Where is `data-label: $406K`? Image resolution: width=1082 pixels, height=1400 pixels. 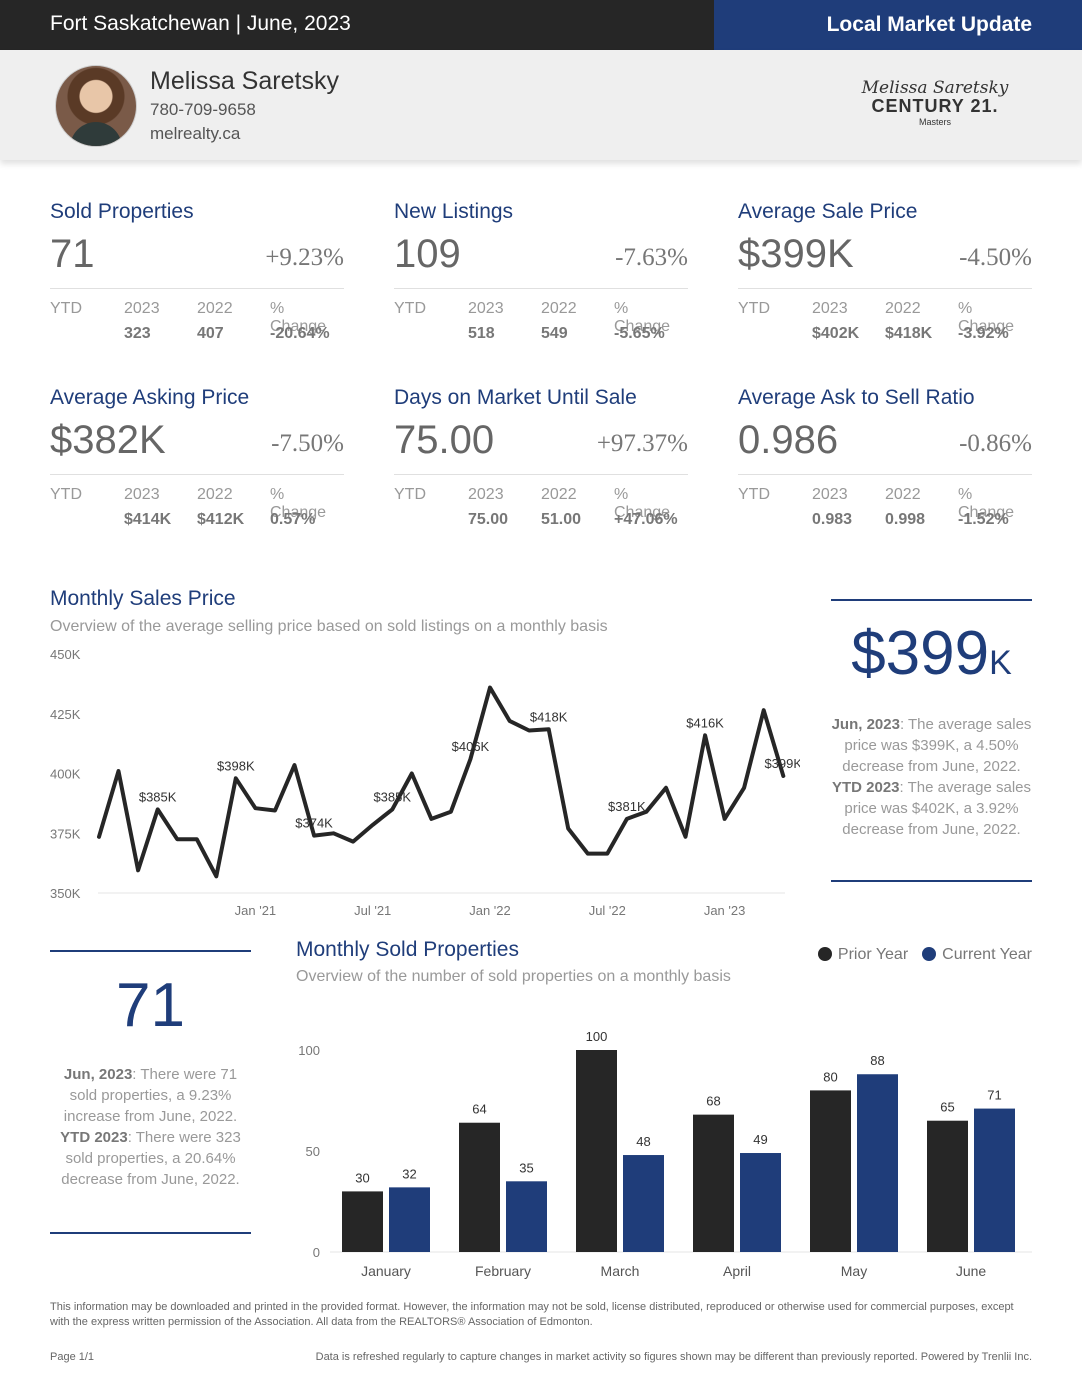 data-label: $406K is located at coordinates (471, 746).